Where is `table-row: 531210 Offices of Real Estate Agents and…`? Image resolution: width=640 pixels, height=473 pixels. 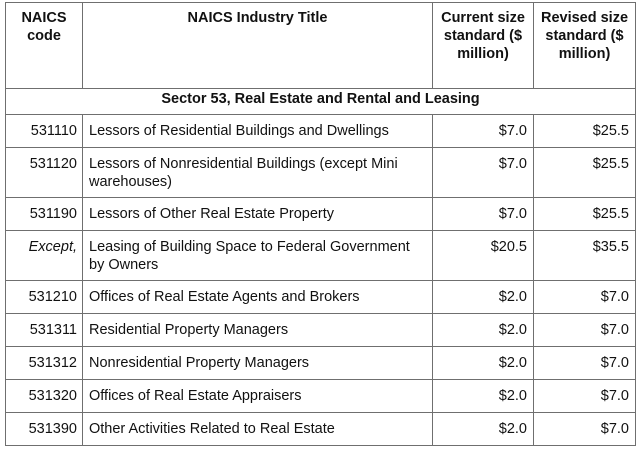
table-row: 531210 Offices of Real Estate Agents and… is located at coordinates (320, 297).